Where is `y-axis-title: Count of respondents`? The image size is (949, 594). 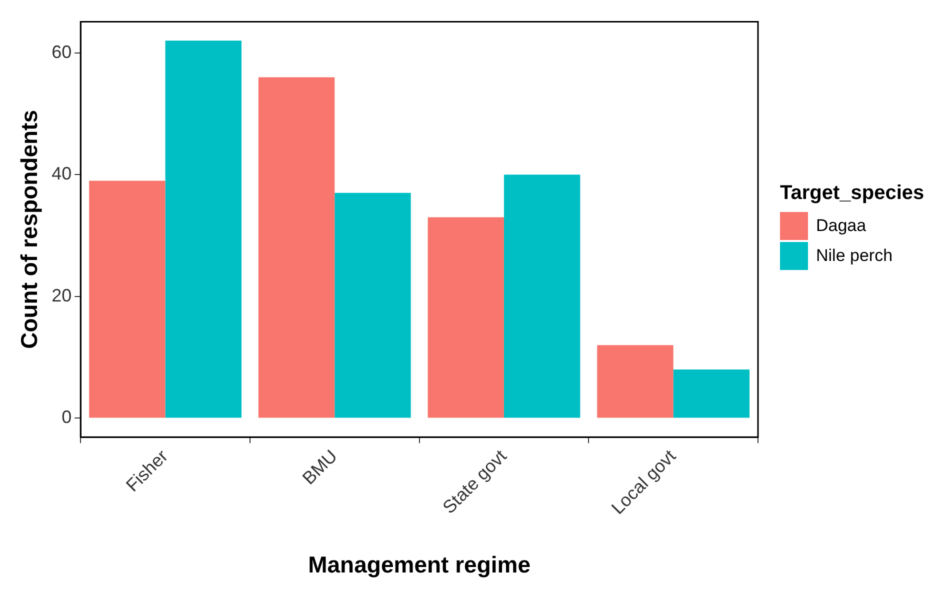 y-axis-title: Count of respondents is located at coordinates (29, 229).